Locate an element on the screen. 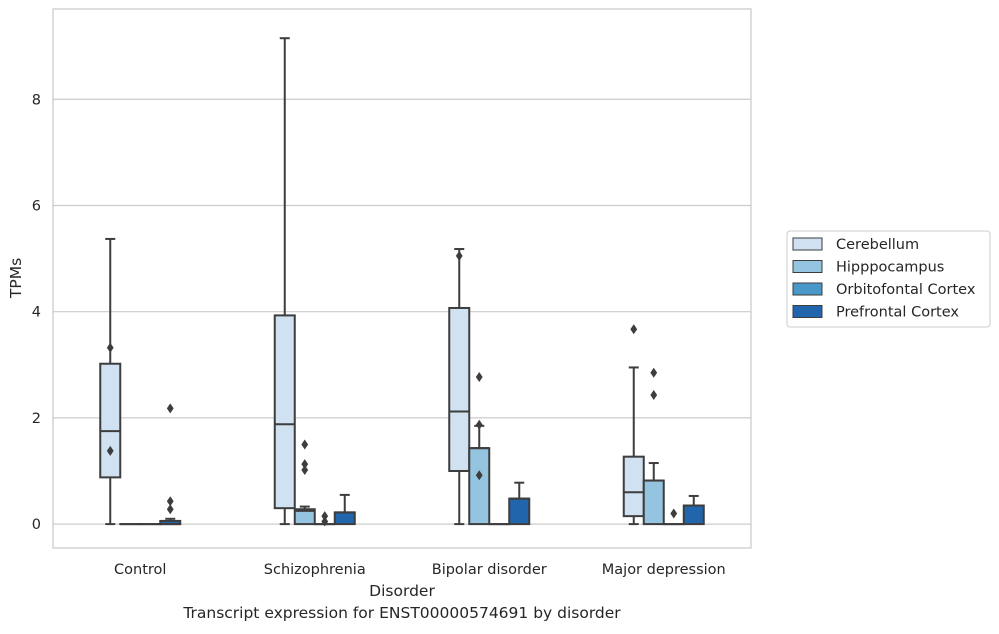 Image resolution: width=999 pixels, height=634 pixels. legend-label: Orbitofontal Cortex is located at coordinates (906, 290).